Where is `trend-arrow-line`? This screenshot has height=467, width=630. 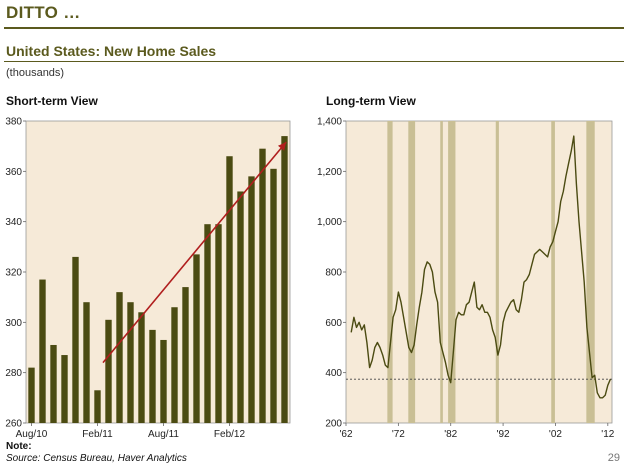 trend-arrow-line is located at coordinates (194, 252).